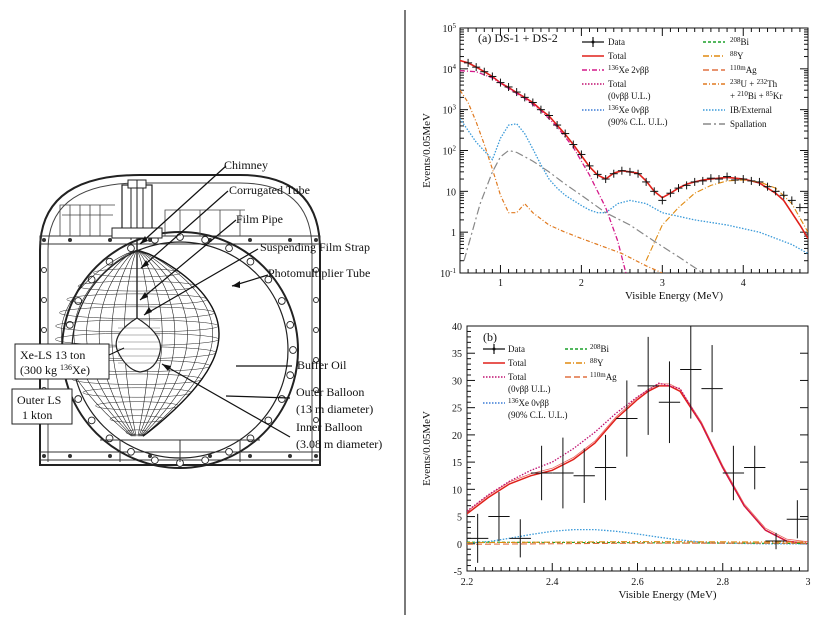 The width and height of the screenshot is (830, 623). I want to click on legend-text: Y, so click(740, 56).